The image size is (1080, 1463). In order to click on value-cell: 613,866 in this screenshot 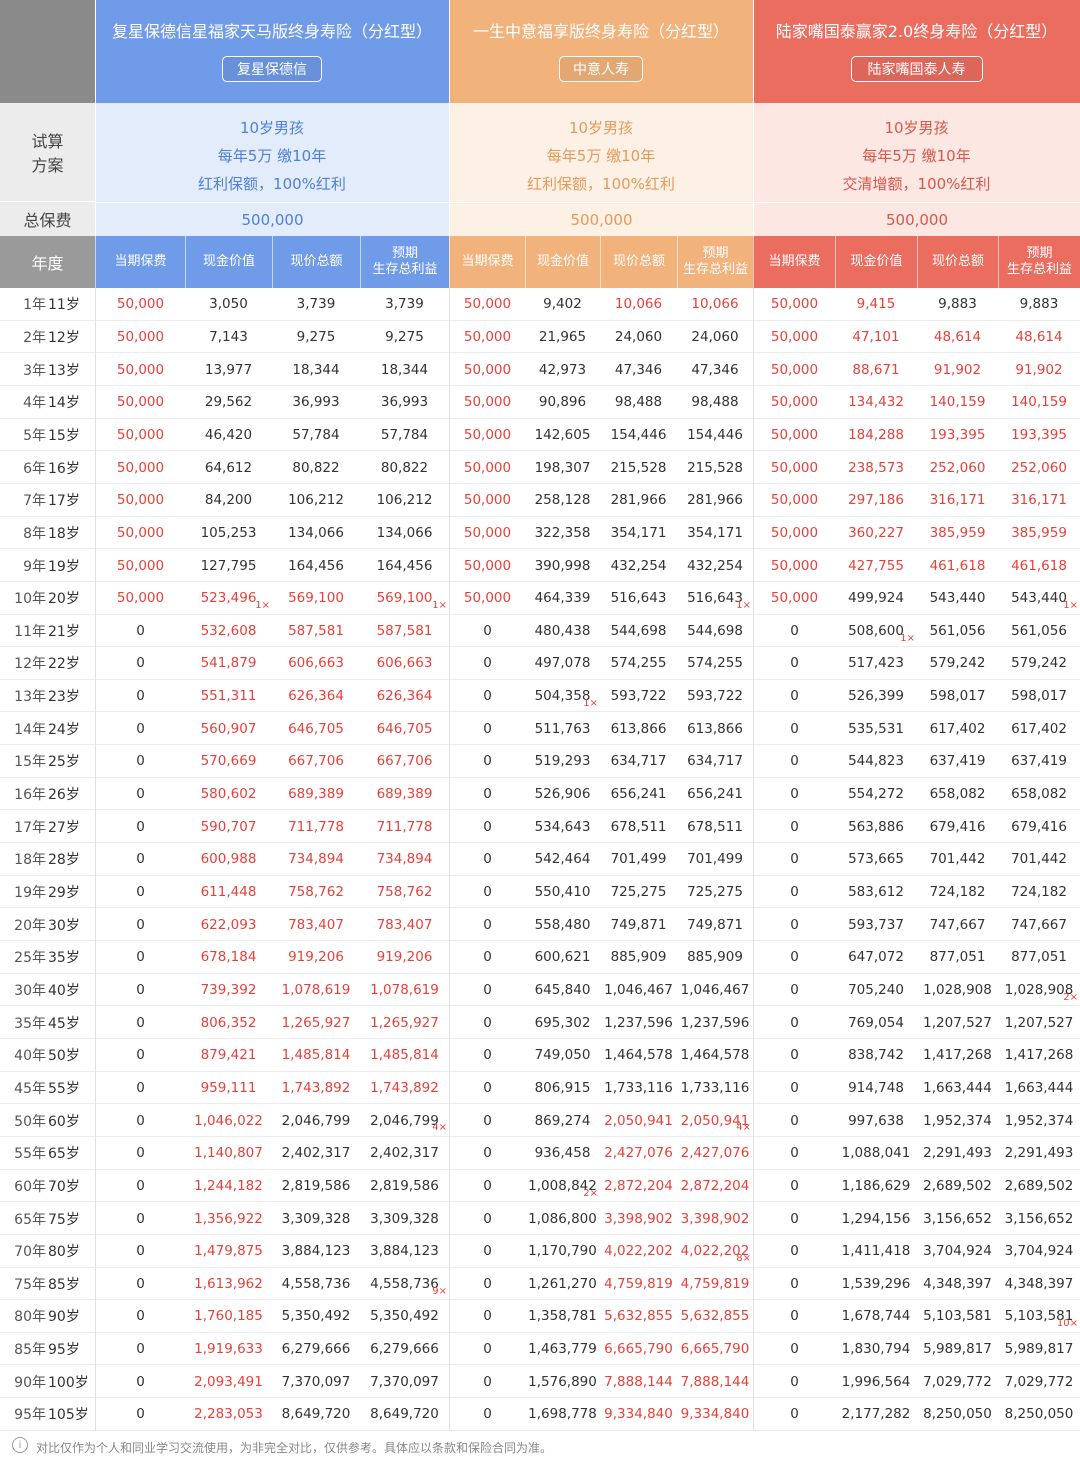, I will do `click(638, 728)`.